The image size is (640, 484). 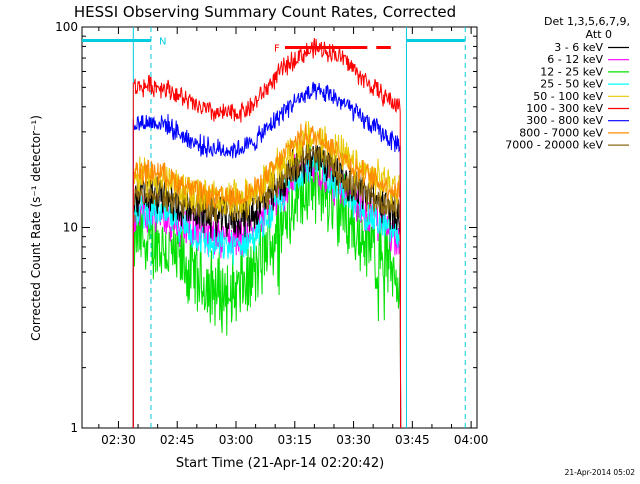 I want to click on x-tick-label: 02:30, so click(x=118, y=440).